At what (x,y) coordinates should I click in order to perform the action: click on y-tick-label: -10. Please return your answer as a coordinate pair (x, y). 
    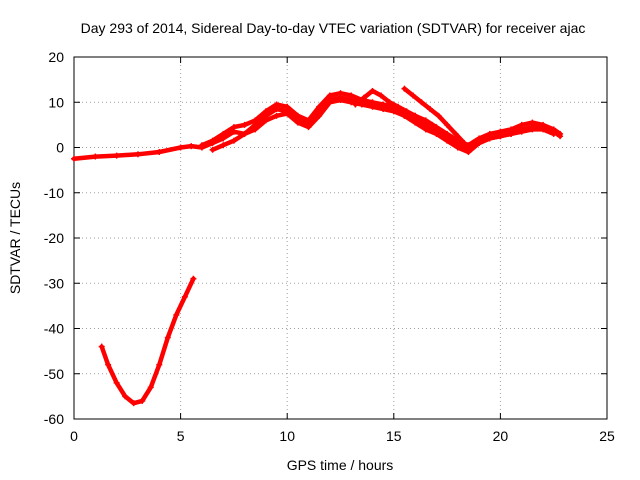
    Looking at the image, I should click on (54, 193).